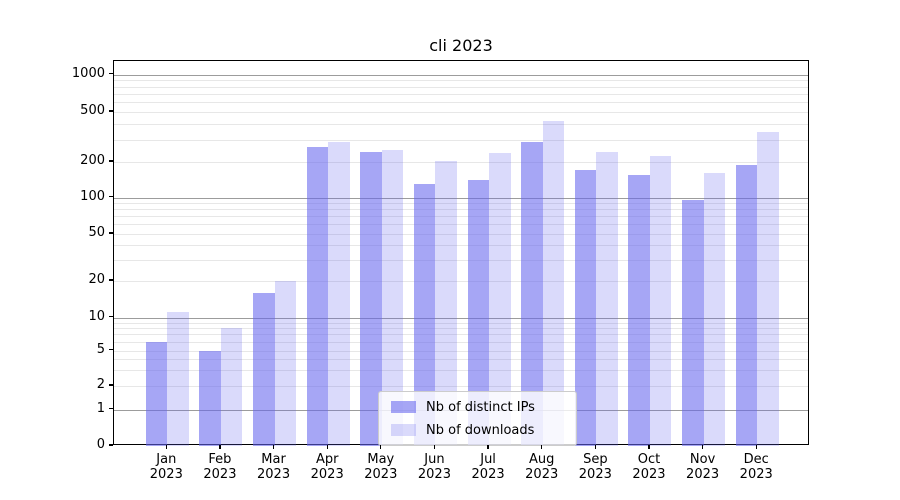 The image size is (900, 500). I want to click on bar-nov-2023-nb-of-downloads, so click(714, 309).